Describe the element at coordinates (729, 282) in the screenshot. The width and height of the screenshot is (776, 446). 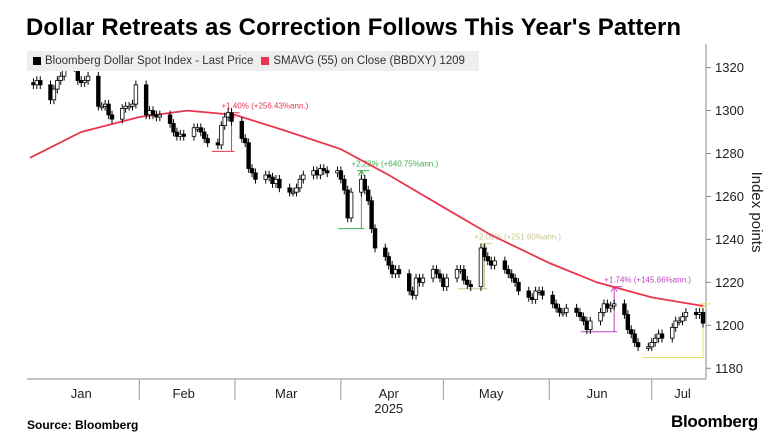
I see `y-tick-label: 1220` at that location.